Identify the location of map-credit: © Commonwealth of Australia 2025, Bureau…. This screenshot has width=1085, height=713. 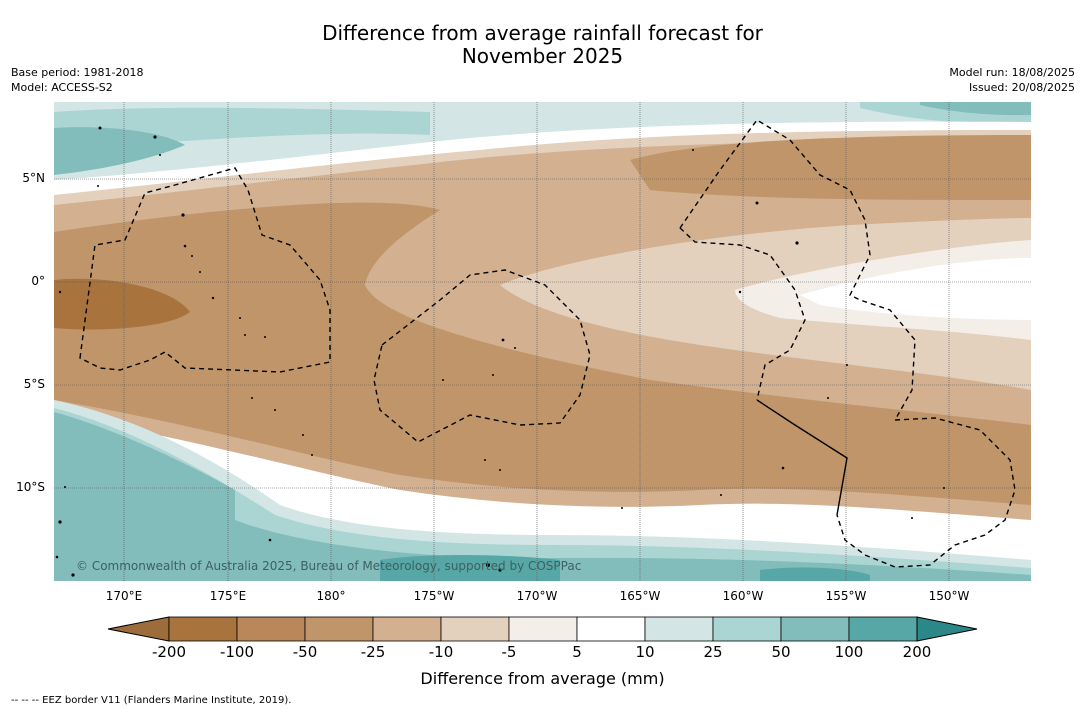
(328, 566).